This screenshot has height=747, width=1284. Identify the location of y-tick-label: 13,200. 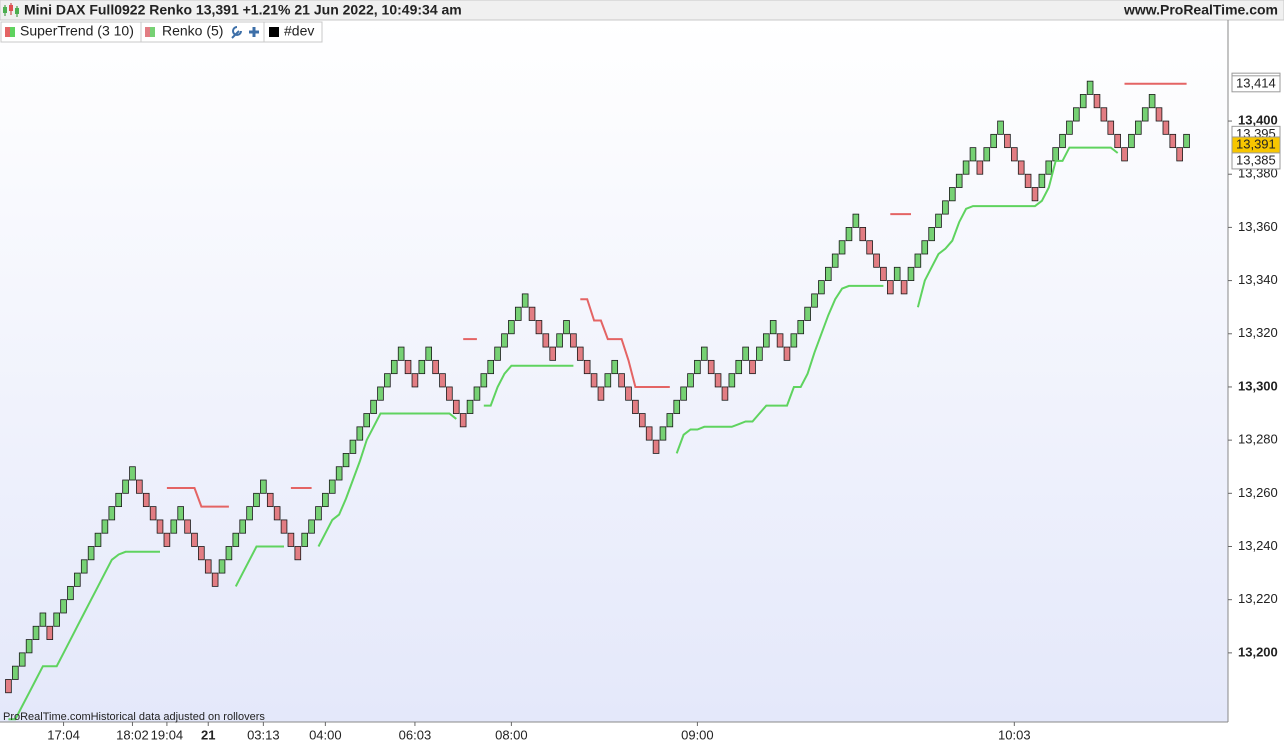
(1258, 651).